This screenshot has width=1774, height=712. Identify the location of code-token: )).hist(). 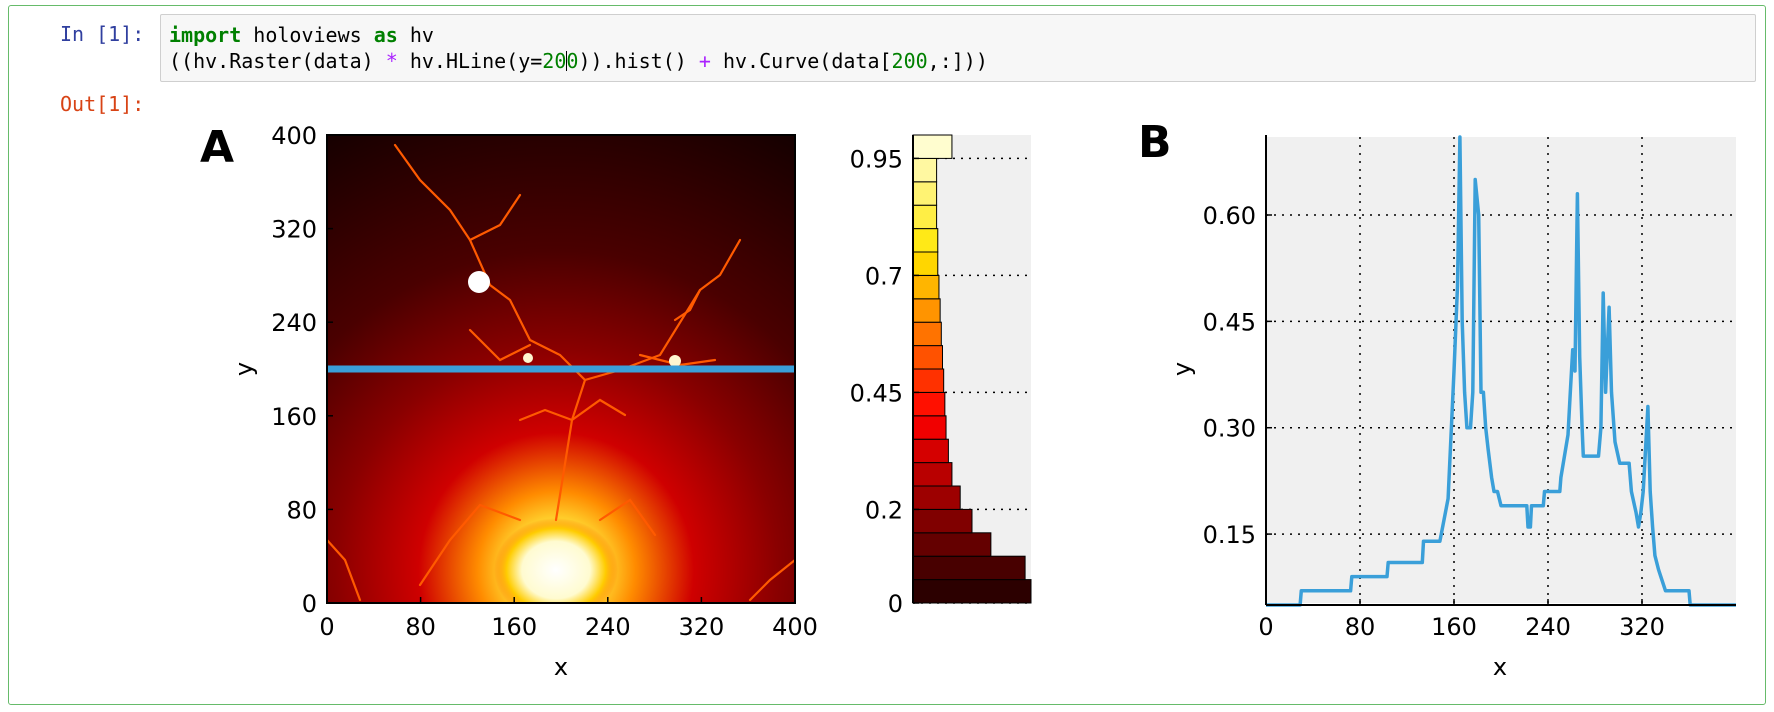
(638, 61).